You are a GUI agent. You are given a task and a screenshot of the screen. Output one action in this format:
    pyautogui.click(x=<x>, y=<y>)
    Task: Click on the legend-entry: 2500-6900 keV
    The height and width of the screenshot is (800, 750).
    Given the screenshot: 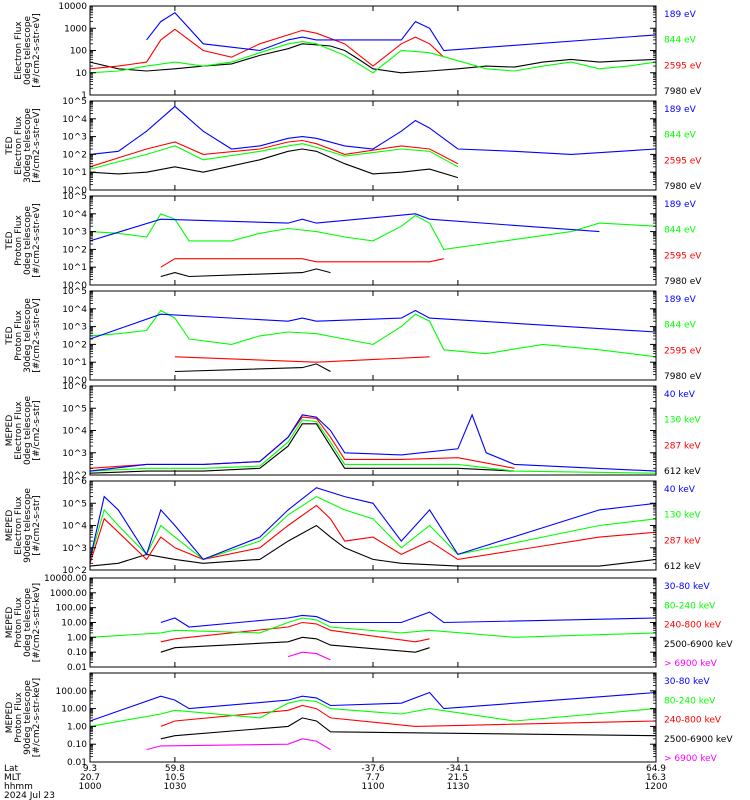 What is the action you would take?
    pyautogui.click(x=698, y=645)
    